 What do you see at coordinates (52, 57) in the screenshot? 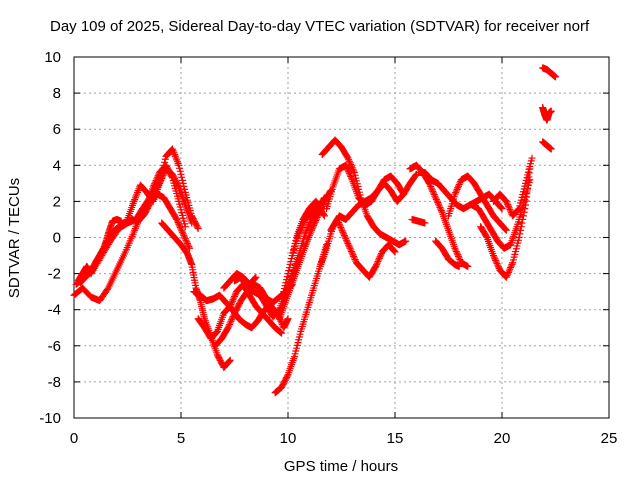
I see `y-tick-label: 10` at bounding box center [52, 57].